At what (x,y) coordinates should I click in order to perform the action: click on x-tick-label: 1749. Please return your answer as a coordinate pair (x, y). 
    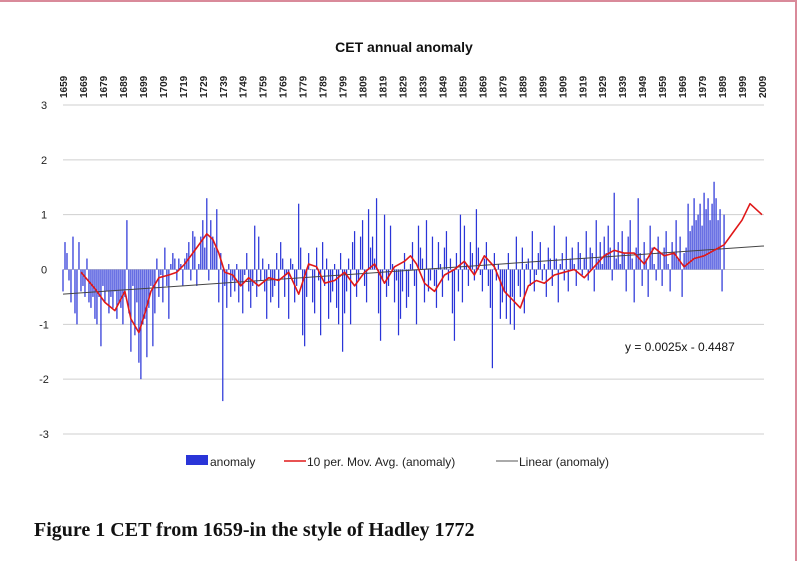
    Looking at the image, I should click on (244, 86).